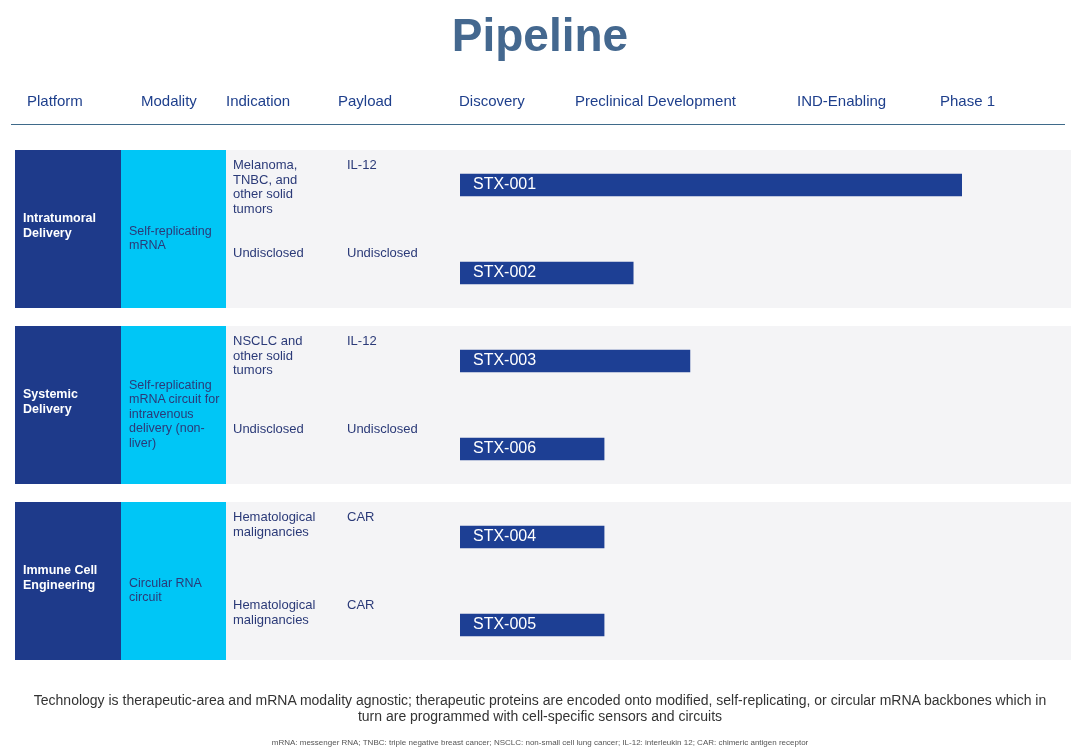 Image resolution: width=1080 pixels, height=752 pixels. I want to click on y-tick-label: STX-005, so click(505, 624).